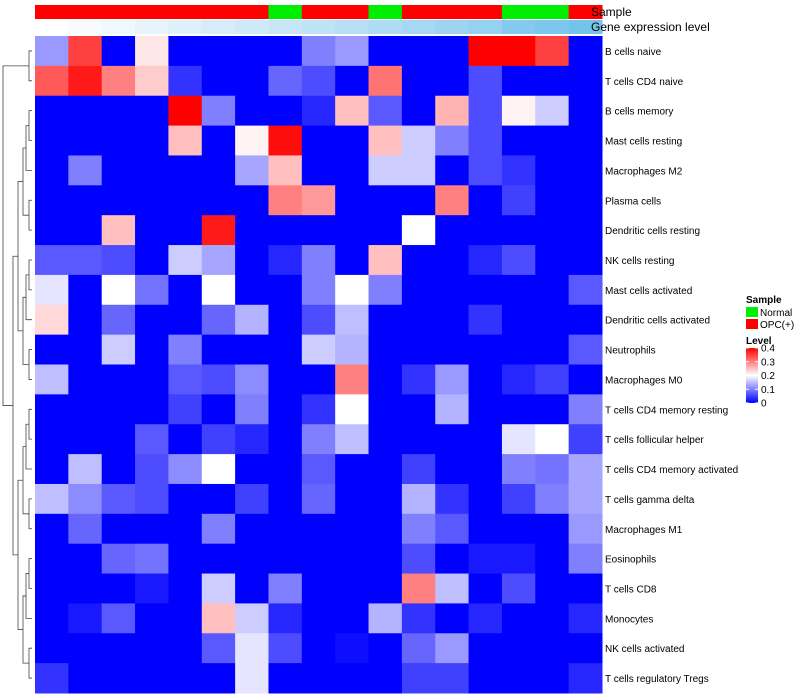 The width and height of the screenshot is (800, 700). What do you see at coordinates (760, 377) in the screenshot?
I see `legend-level-ticks: 0.4 0.3 0.2 0.1 0` at bounding box center [760, 377].